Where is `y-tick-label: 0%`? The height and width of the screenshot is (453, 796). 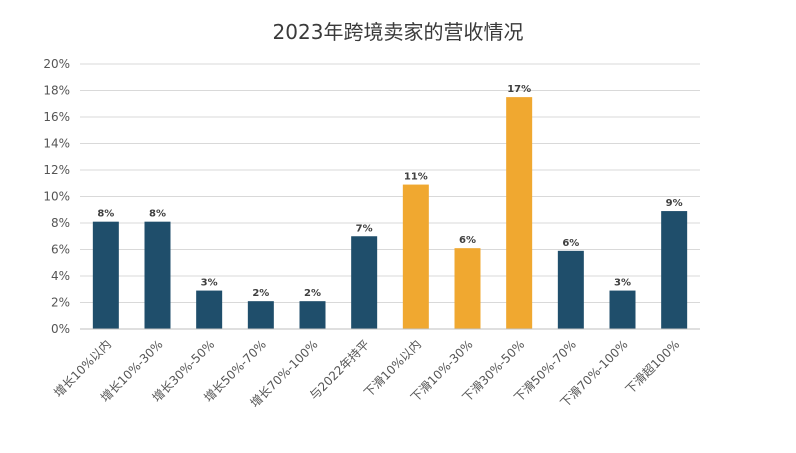 y-tick-label: 0% is located at coordinates (60, 329).